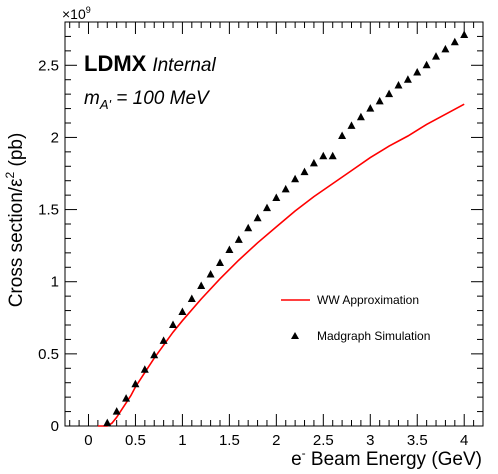  I want to click on y-axis-title-rest: (pb), so click(16, 152).